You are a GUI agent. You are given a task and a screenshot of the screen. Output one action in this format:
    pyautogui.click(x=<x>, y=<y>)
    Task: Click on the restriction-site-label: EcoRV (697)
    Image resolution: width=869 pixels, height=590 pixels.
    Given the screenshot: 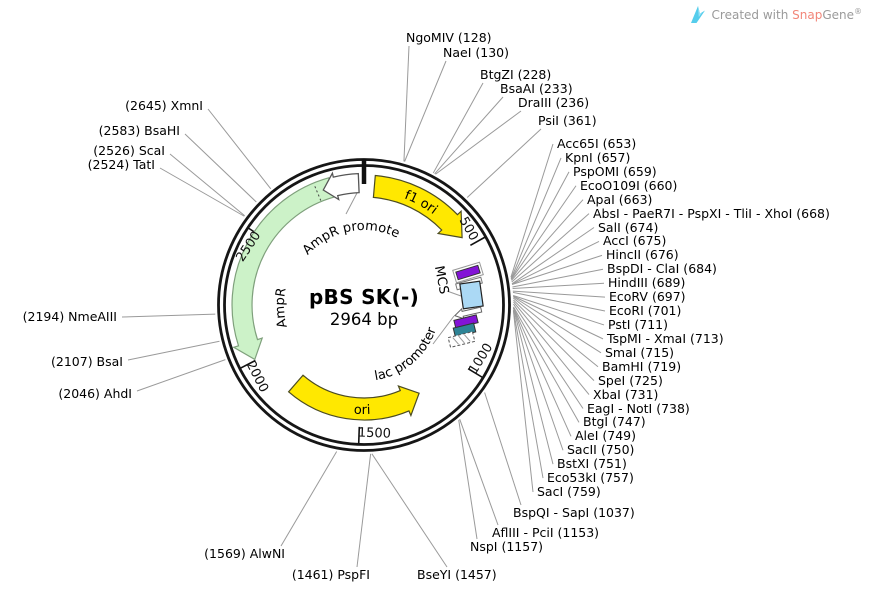 What is the action you would take?
    pyautogui.click(x=647, y=297)
    